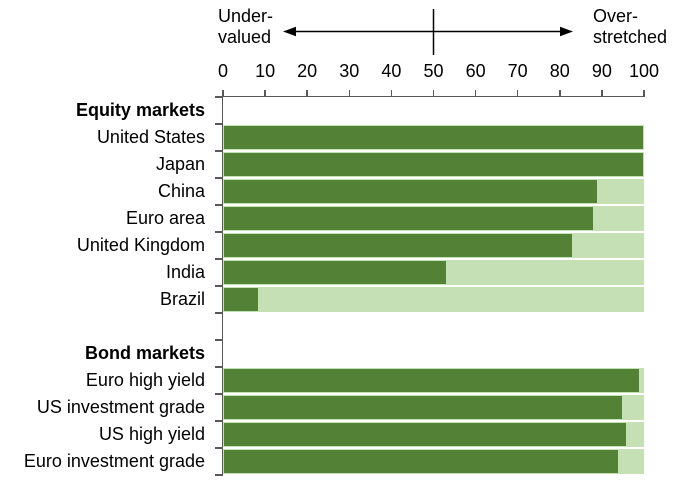 The image size is (685, 487). Describe the element at coordinates (265, 71) in the screenshot. I see `x-tick-label: 10` at that location.